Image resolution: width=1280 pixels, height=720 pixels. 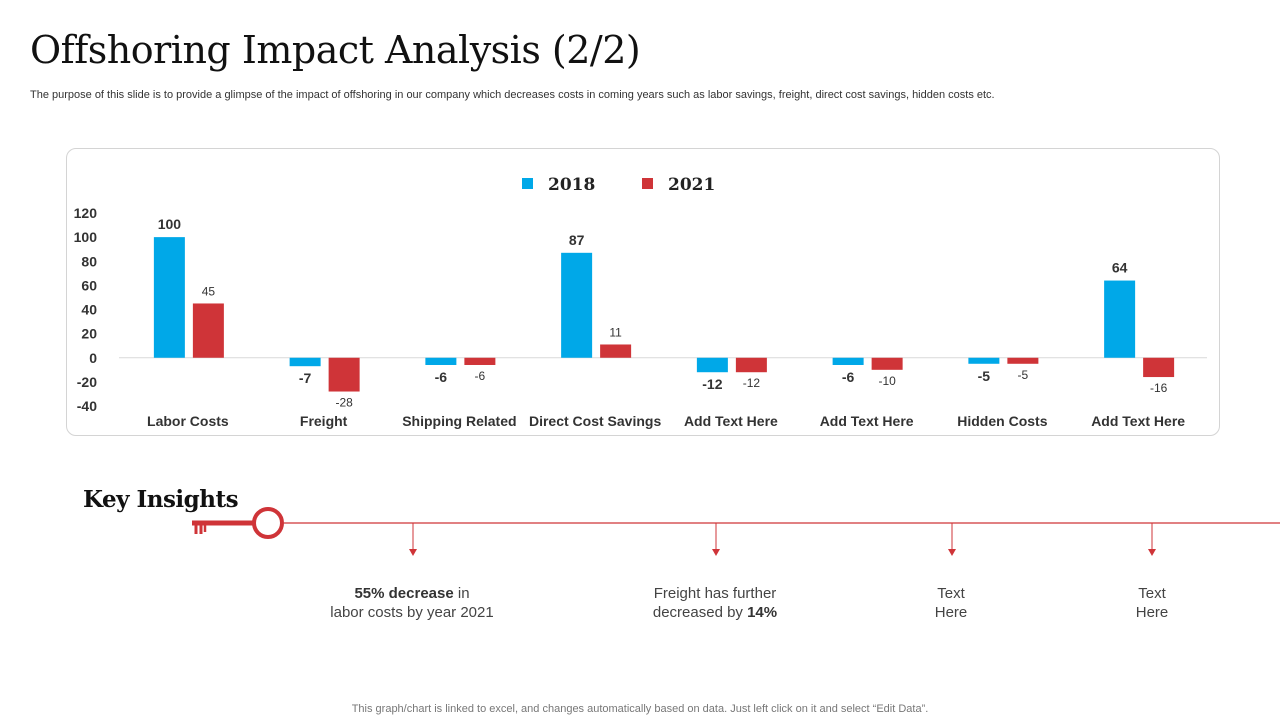 I want to click on data-label-2021-4: -12, so click(x=752, y=383).